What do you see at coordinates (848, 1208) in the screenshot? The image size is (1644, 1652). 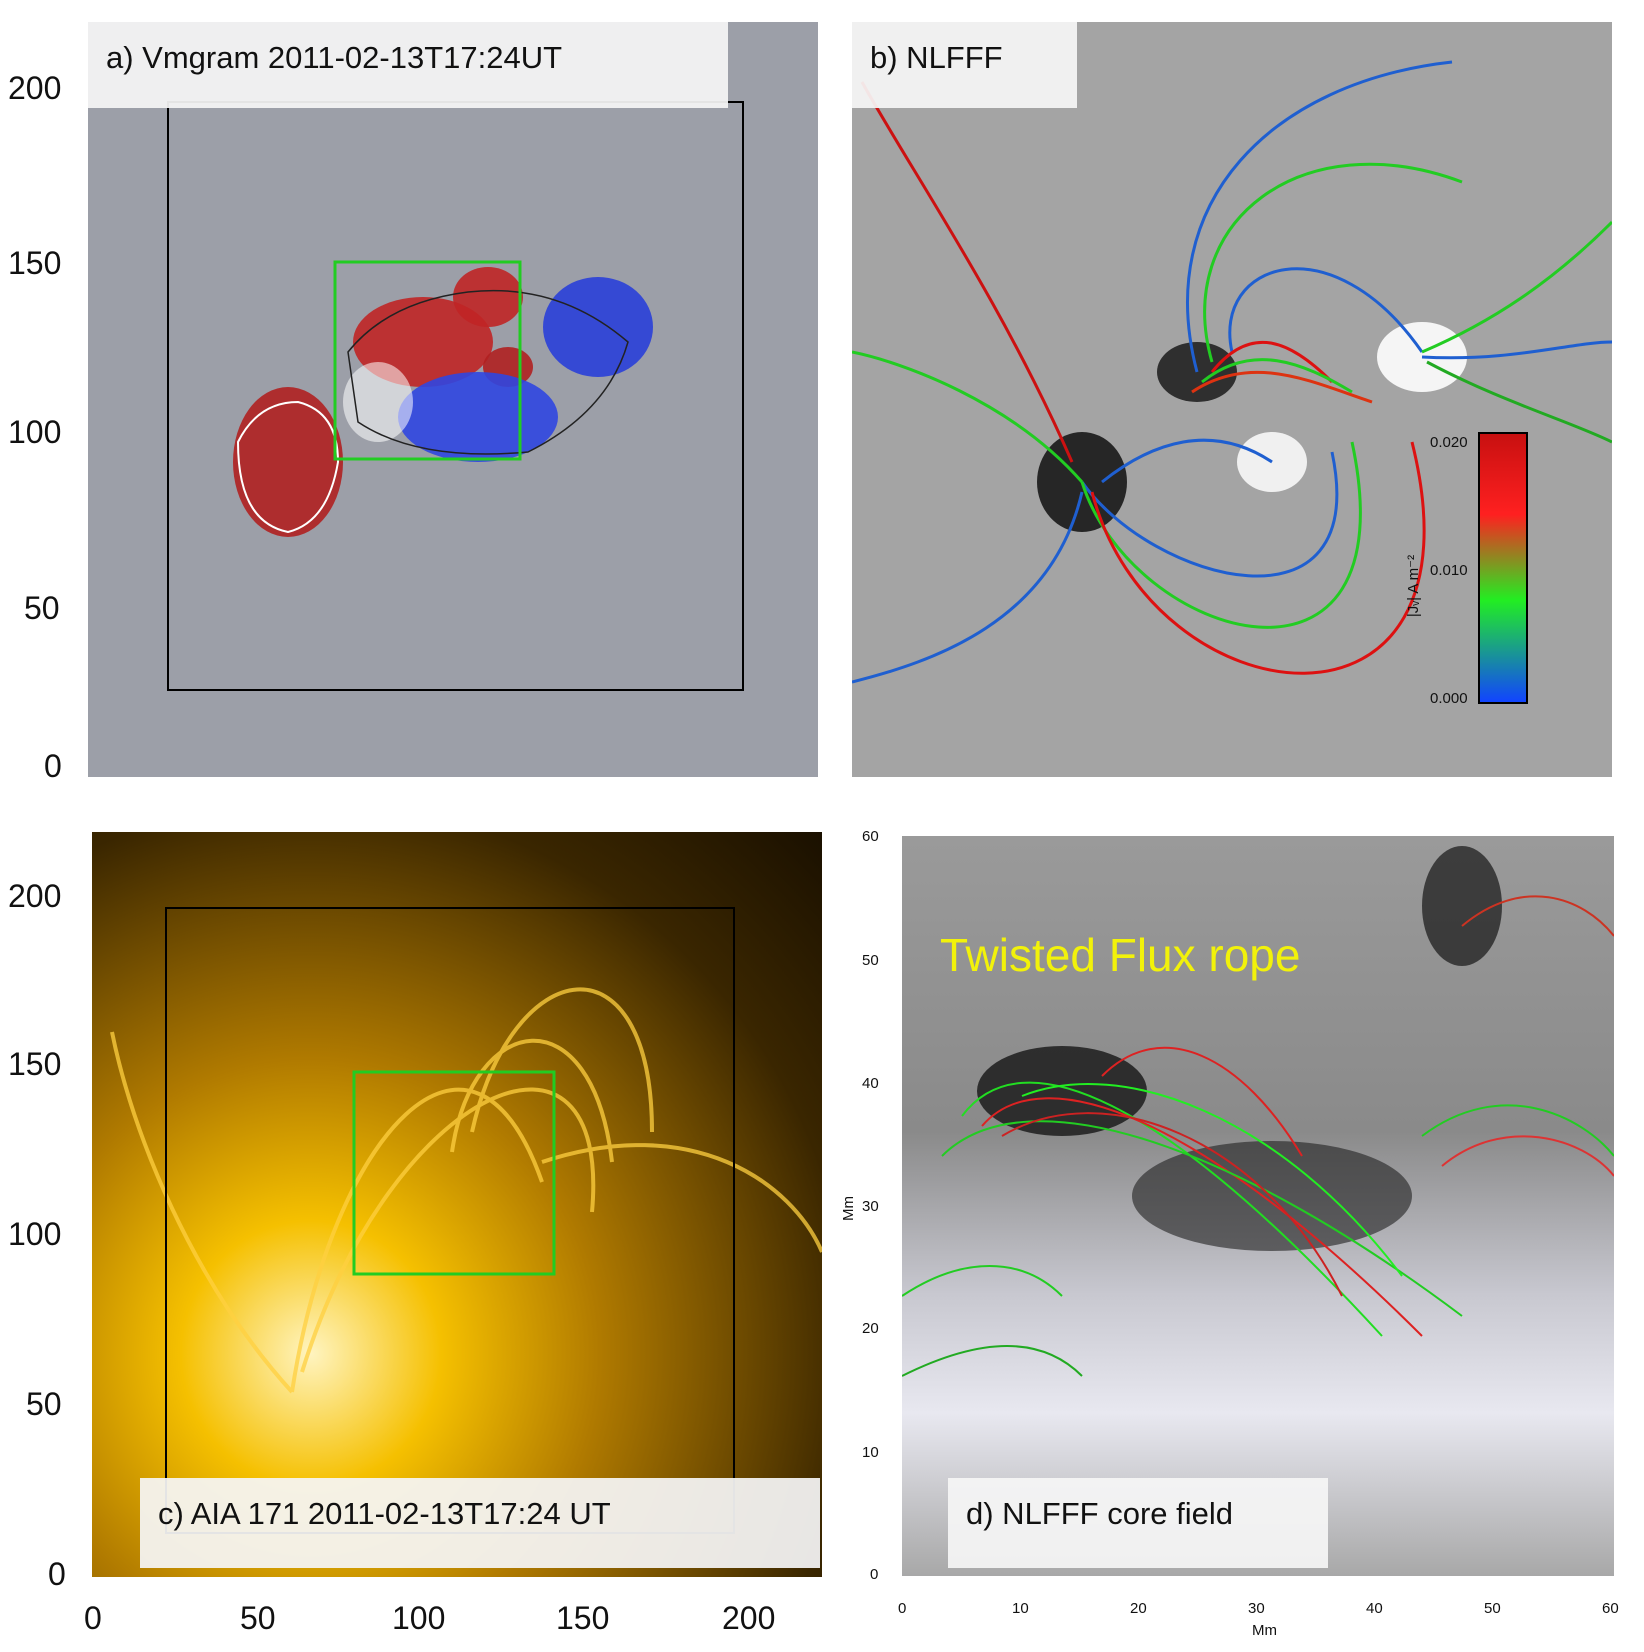 I see `panel-d-ylabel: Mm` at bounding box center [848, 1208].